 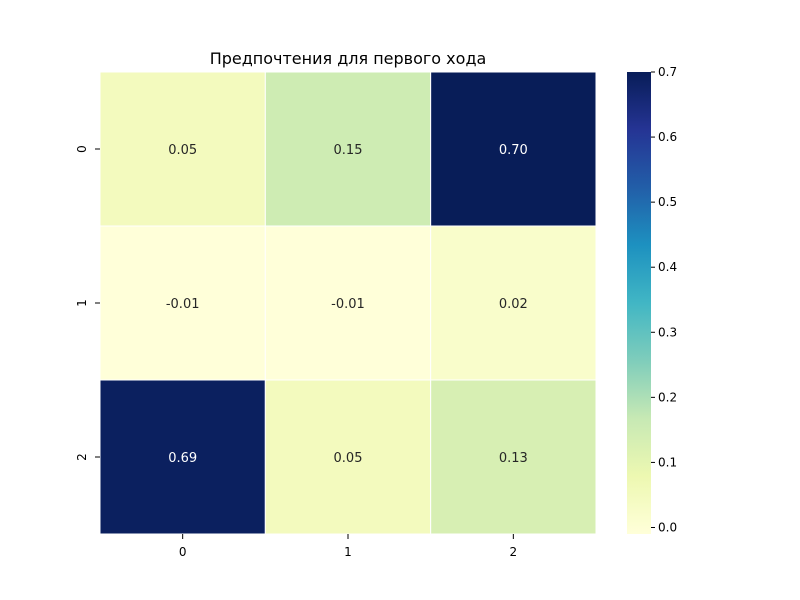 I want to click on heatmap-cell-r1-c2, so click(x=513, y=303).